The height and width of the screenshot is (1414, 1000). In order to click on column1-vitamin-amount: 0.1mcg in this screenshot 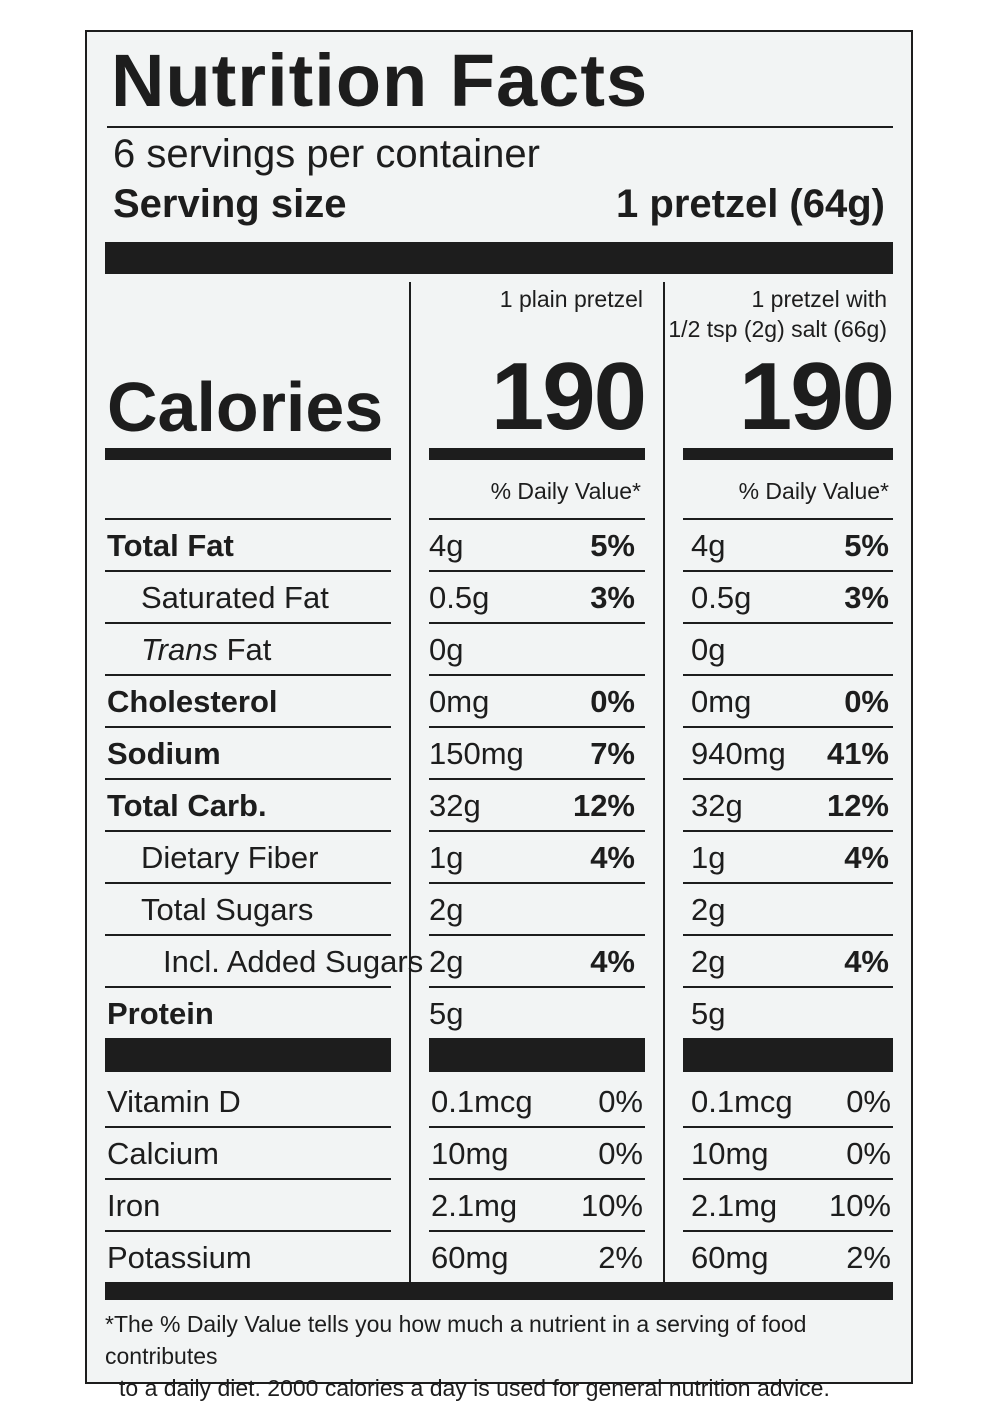, I will do `click(482, 1101)`.